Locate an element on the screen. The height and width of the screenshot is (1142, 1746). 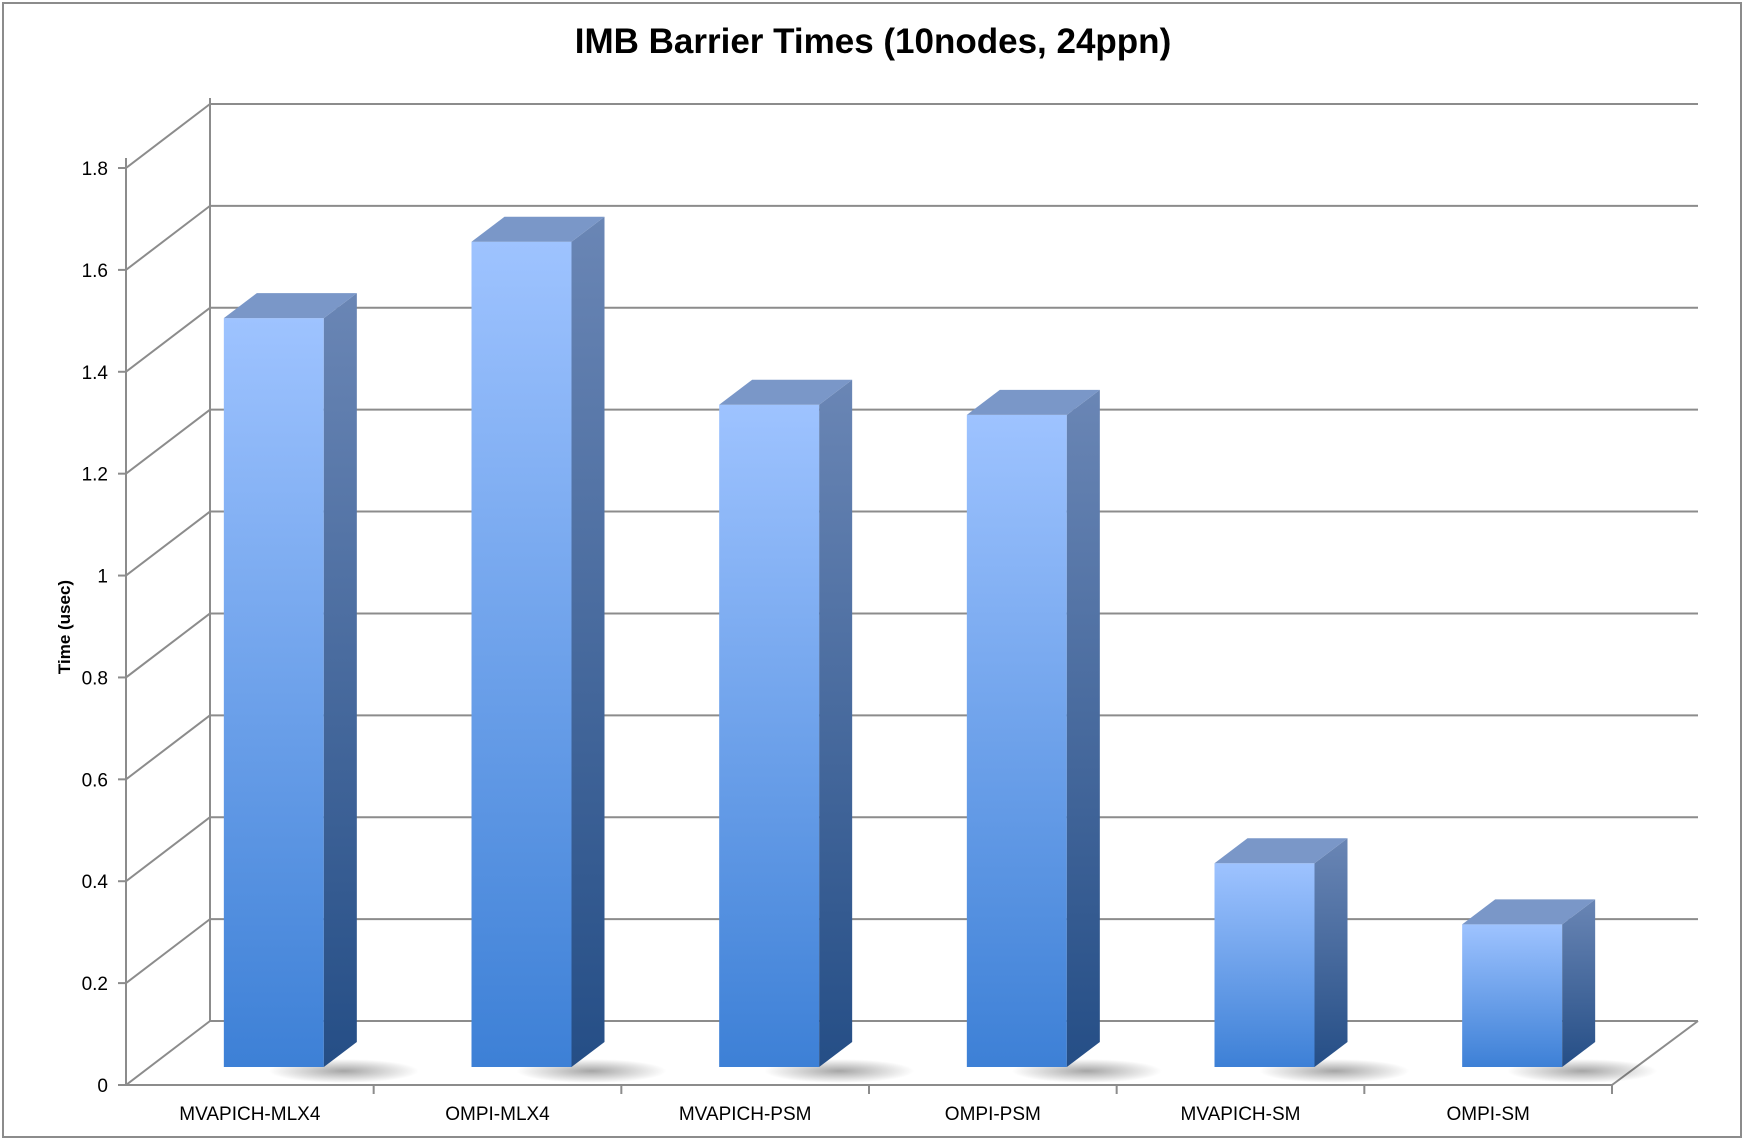
y-tick-label: 0.6 is located at coordinates (95, 780).